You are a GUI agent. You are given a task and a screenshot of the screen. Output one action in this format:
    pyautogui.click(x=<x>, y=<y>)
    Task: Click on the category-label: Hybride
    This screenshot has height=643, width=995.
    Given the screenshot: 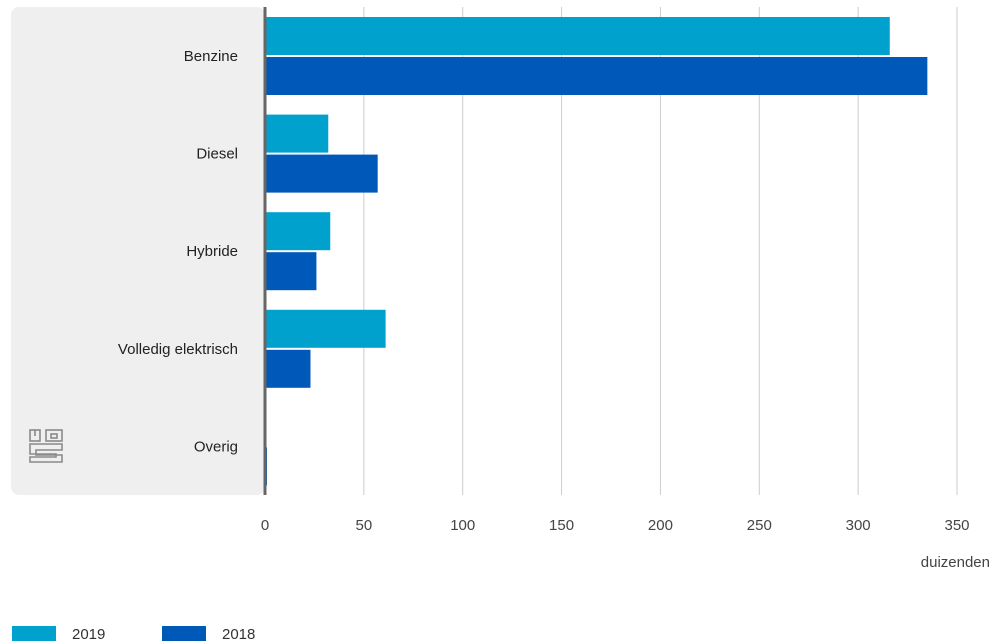 What is the action you would take?
    pyautogui.click(x=212, y=251)
    